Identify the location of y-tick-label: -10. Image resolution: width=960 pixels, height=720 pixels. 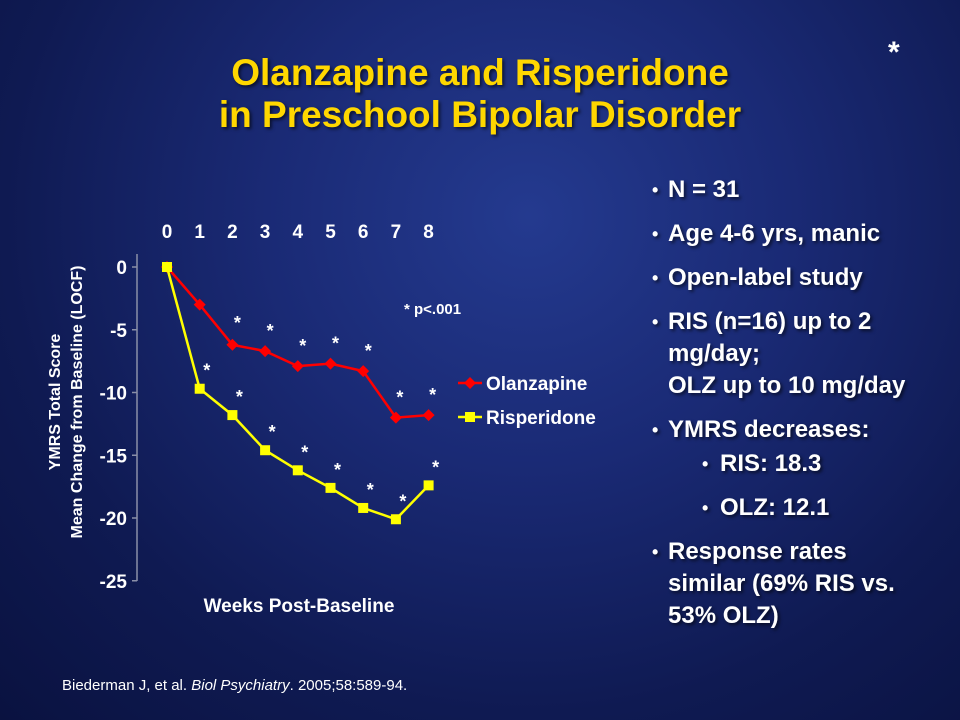
(113, 394).